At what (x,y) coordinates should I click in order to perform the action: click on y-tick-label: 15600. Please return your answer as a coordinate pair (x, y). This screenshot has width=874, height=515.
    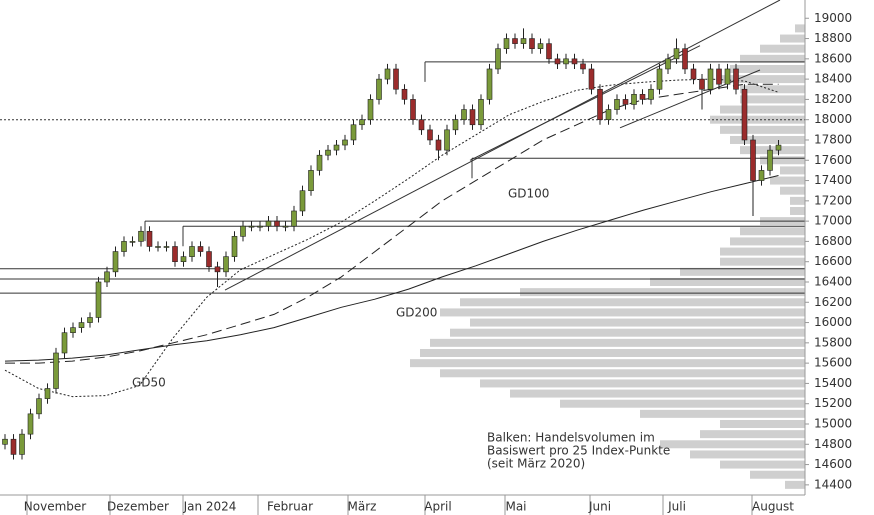
    Looking at the image, I should click on (833, 363).